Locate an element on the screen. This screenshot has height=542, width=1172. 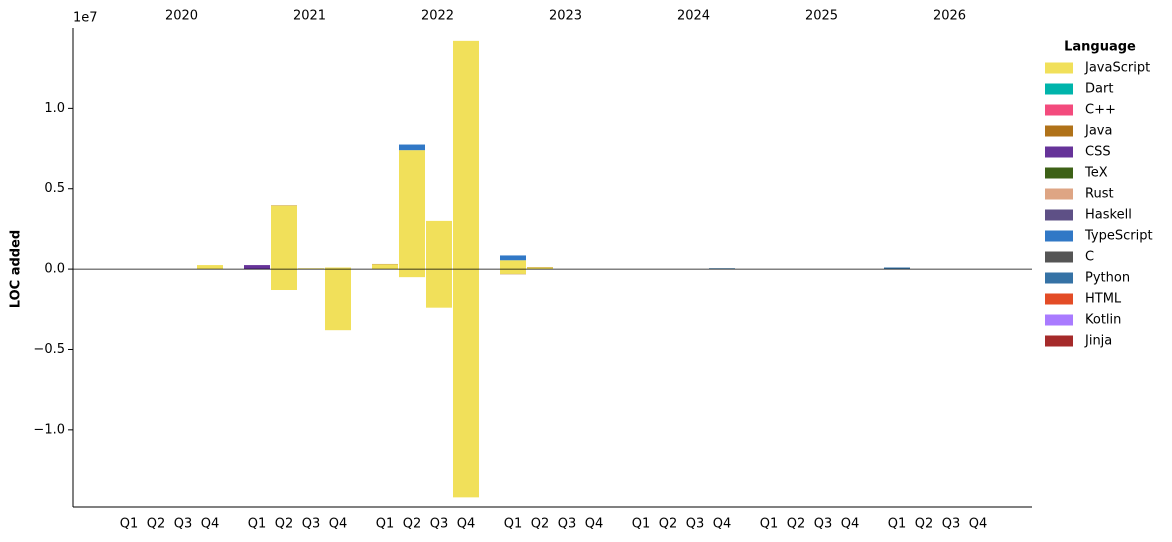
legend-label: C is located at coordinates (1089, 257).